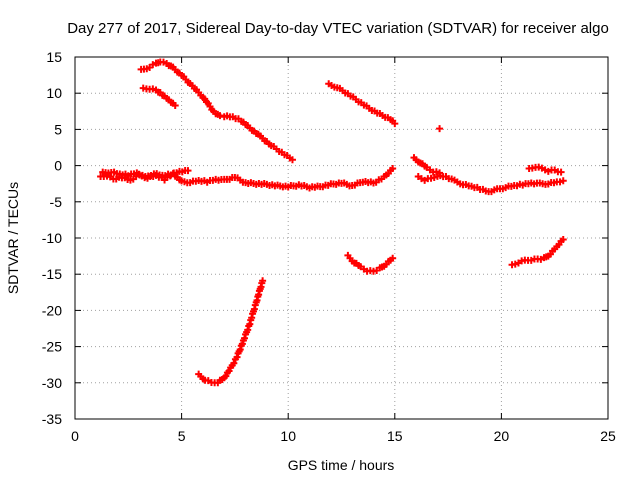 Image resolution: width=640 pixels, height=480 pixels. Describe the element at coordinates (52, 383) in the screenshot. I see `y-tick-label: -30` at that location.